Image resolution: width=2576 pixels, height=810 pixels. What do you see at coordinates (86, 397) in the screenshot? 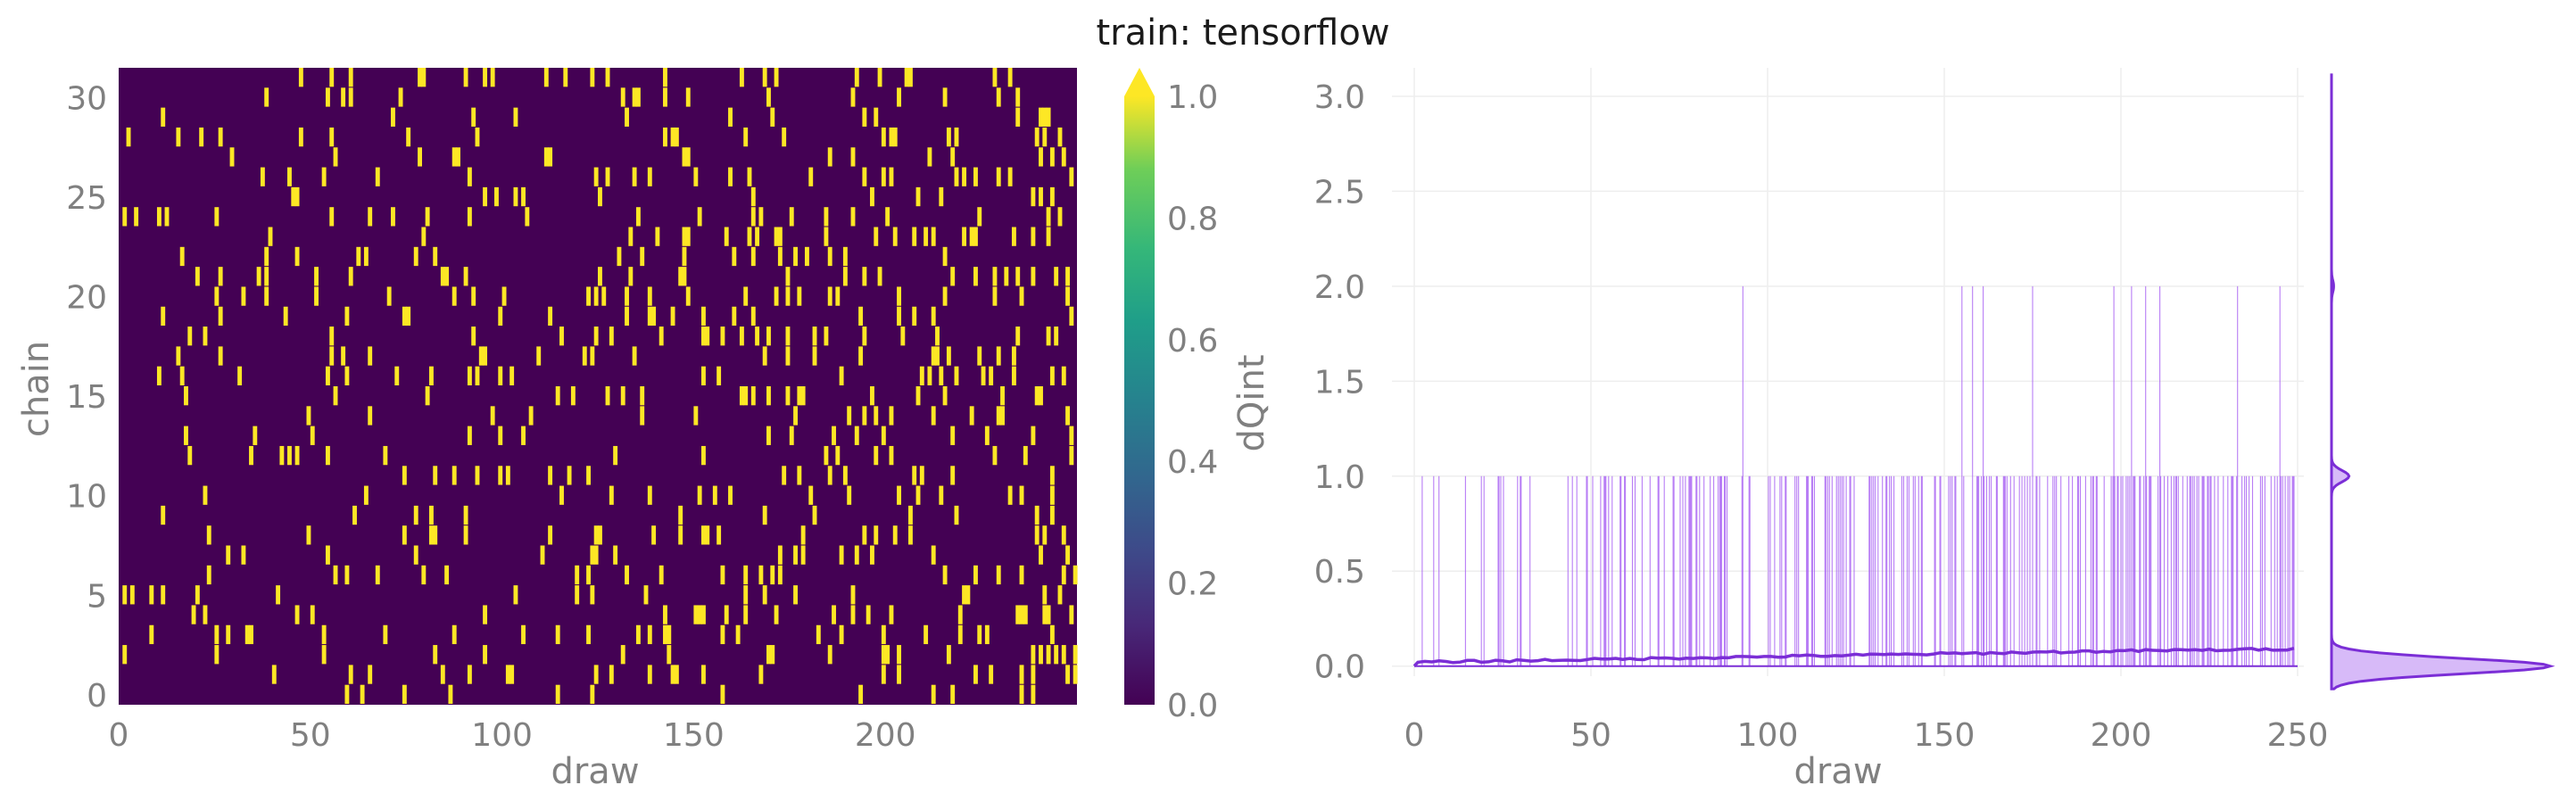
I see `heatmap-y-tick-label: 15` at bounding box center [86, 397].